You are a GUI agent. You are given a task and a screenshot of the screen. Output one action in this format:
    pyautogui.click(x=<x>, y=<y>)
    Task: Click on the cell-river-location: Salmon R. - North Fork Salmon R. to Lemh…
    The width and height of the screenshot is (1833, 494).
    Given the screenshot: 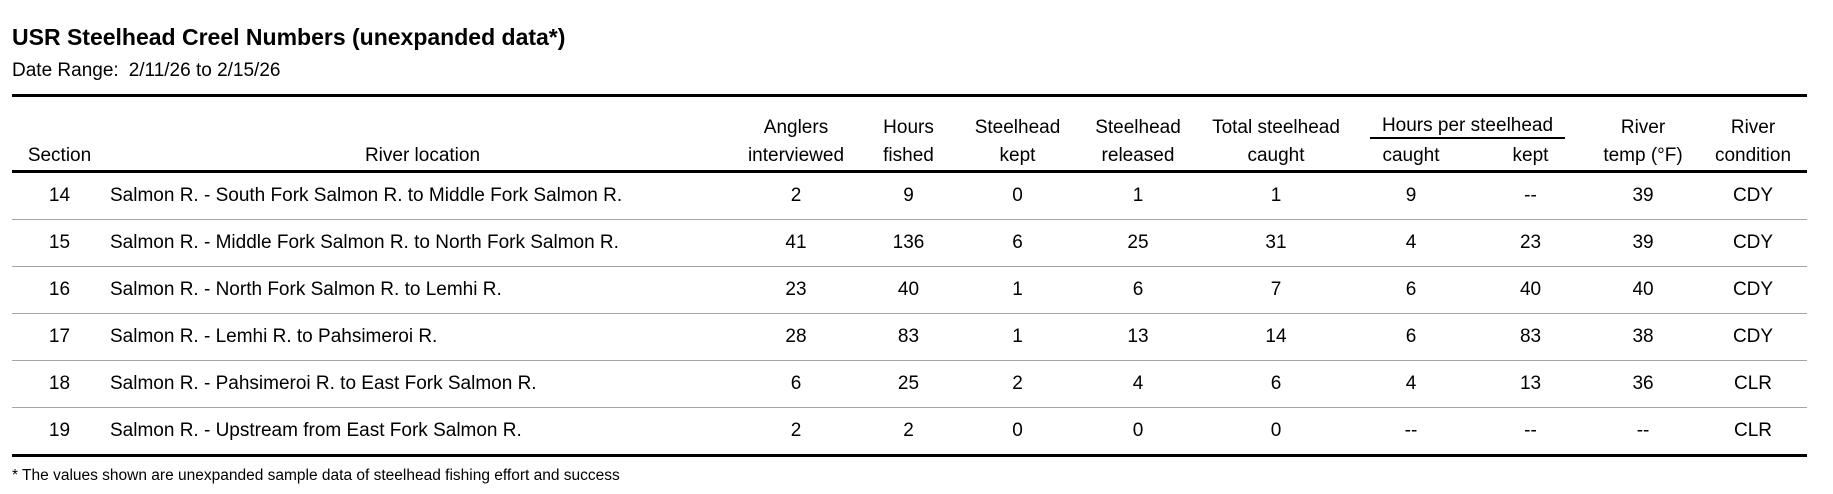 What is the action you would take?
    pyautogui.click(x=422, y=290)
    